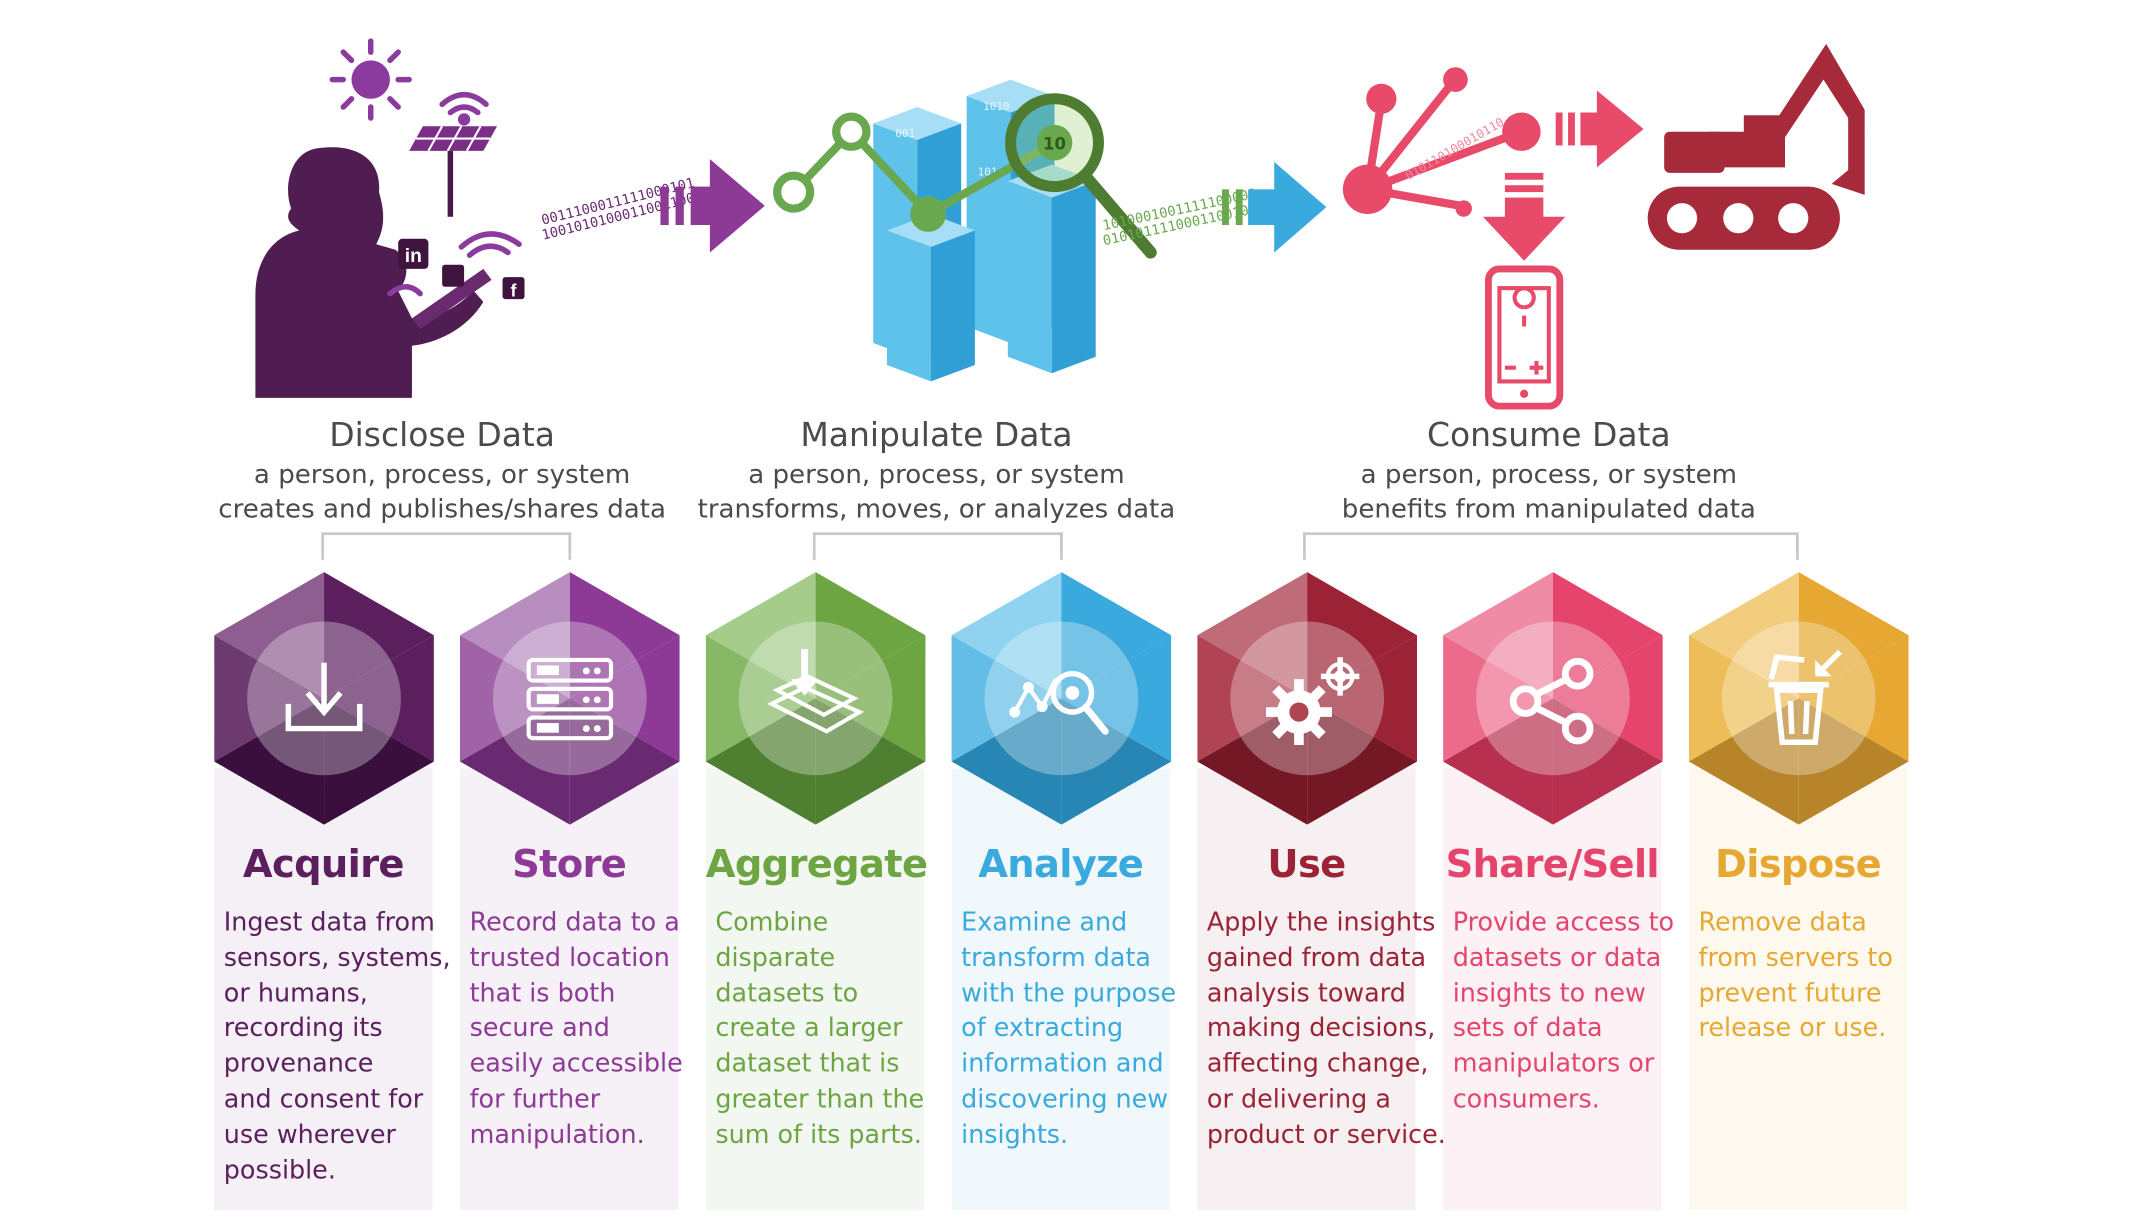 The image size is (2142, 1228). Describe the element at coordinates (1069, 993) in the screenshot. I see `step-description-line: with the purpose` at that location.